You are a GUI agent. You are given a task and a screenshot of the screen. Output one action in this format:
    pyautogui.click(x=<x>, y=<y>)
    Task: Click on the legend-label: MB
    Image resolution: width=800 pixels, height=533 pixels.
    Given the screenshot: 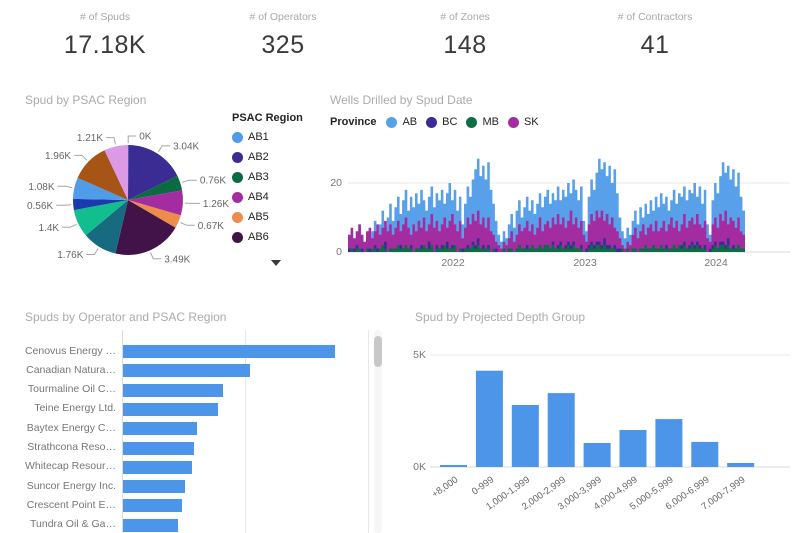 What is the action you would take?
    pyautogui.click(x=490, y=122)
    